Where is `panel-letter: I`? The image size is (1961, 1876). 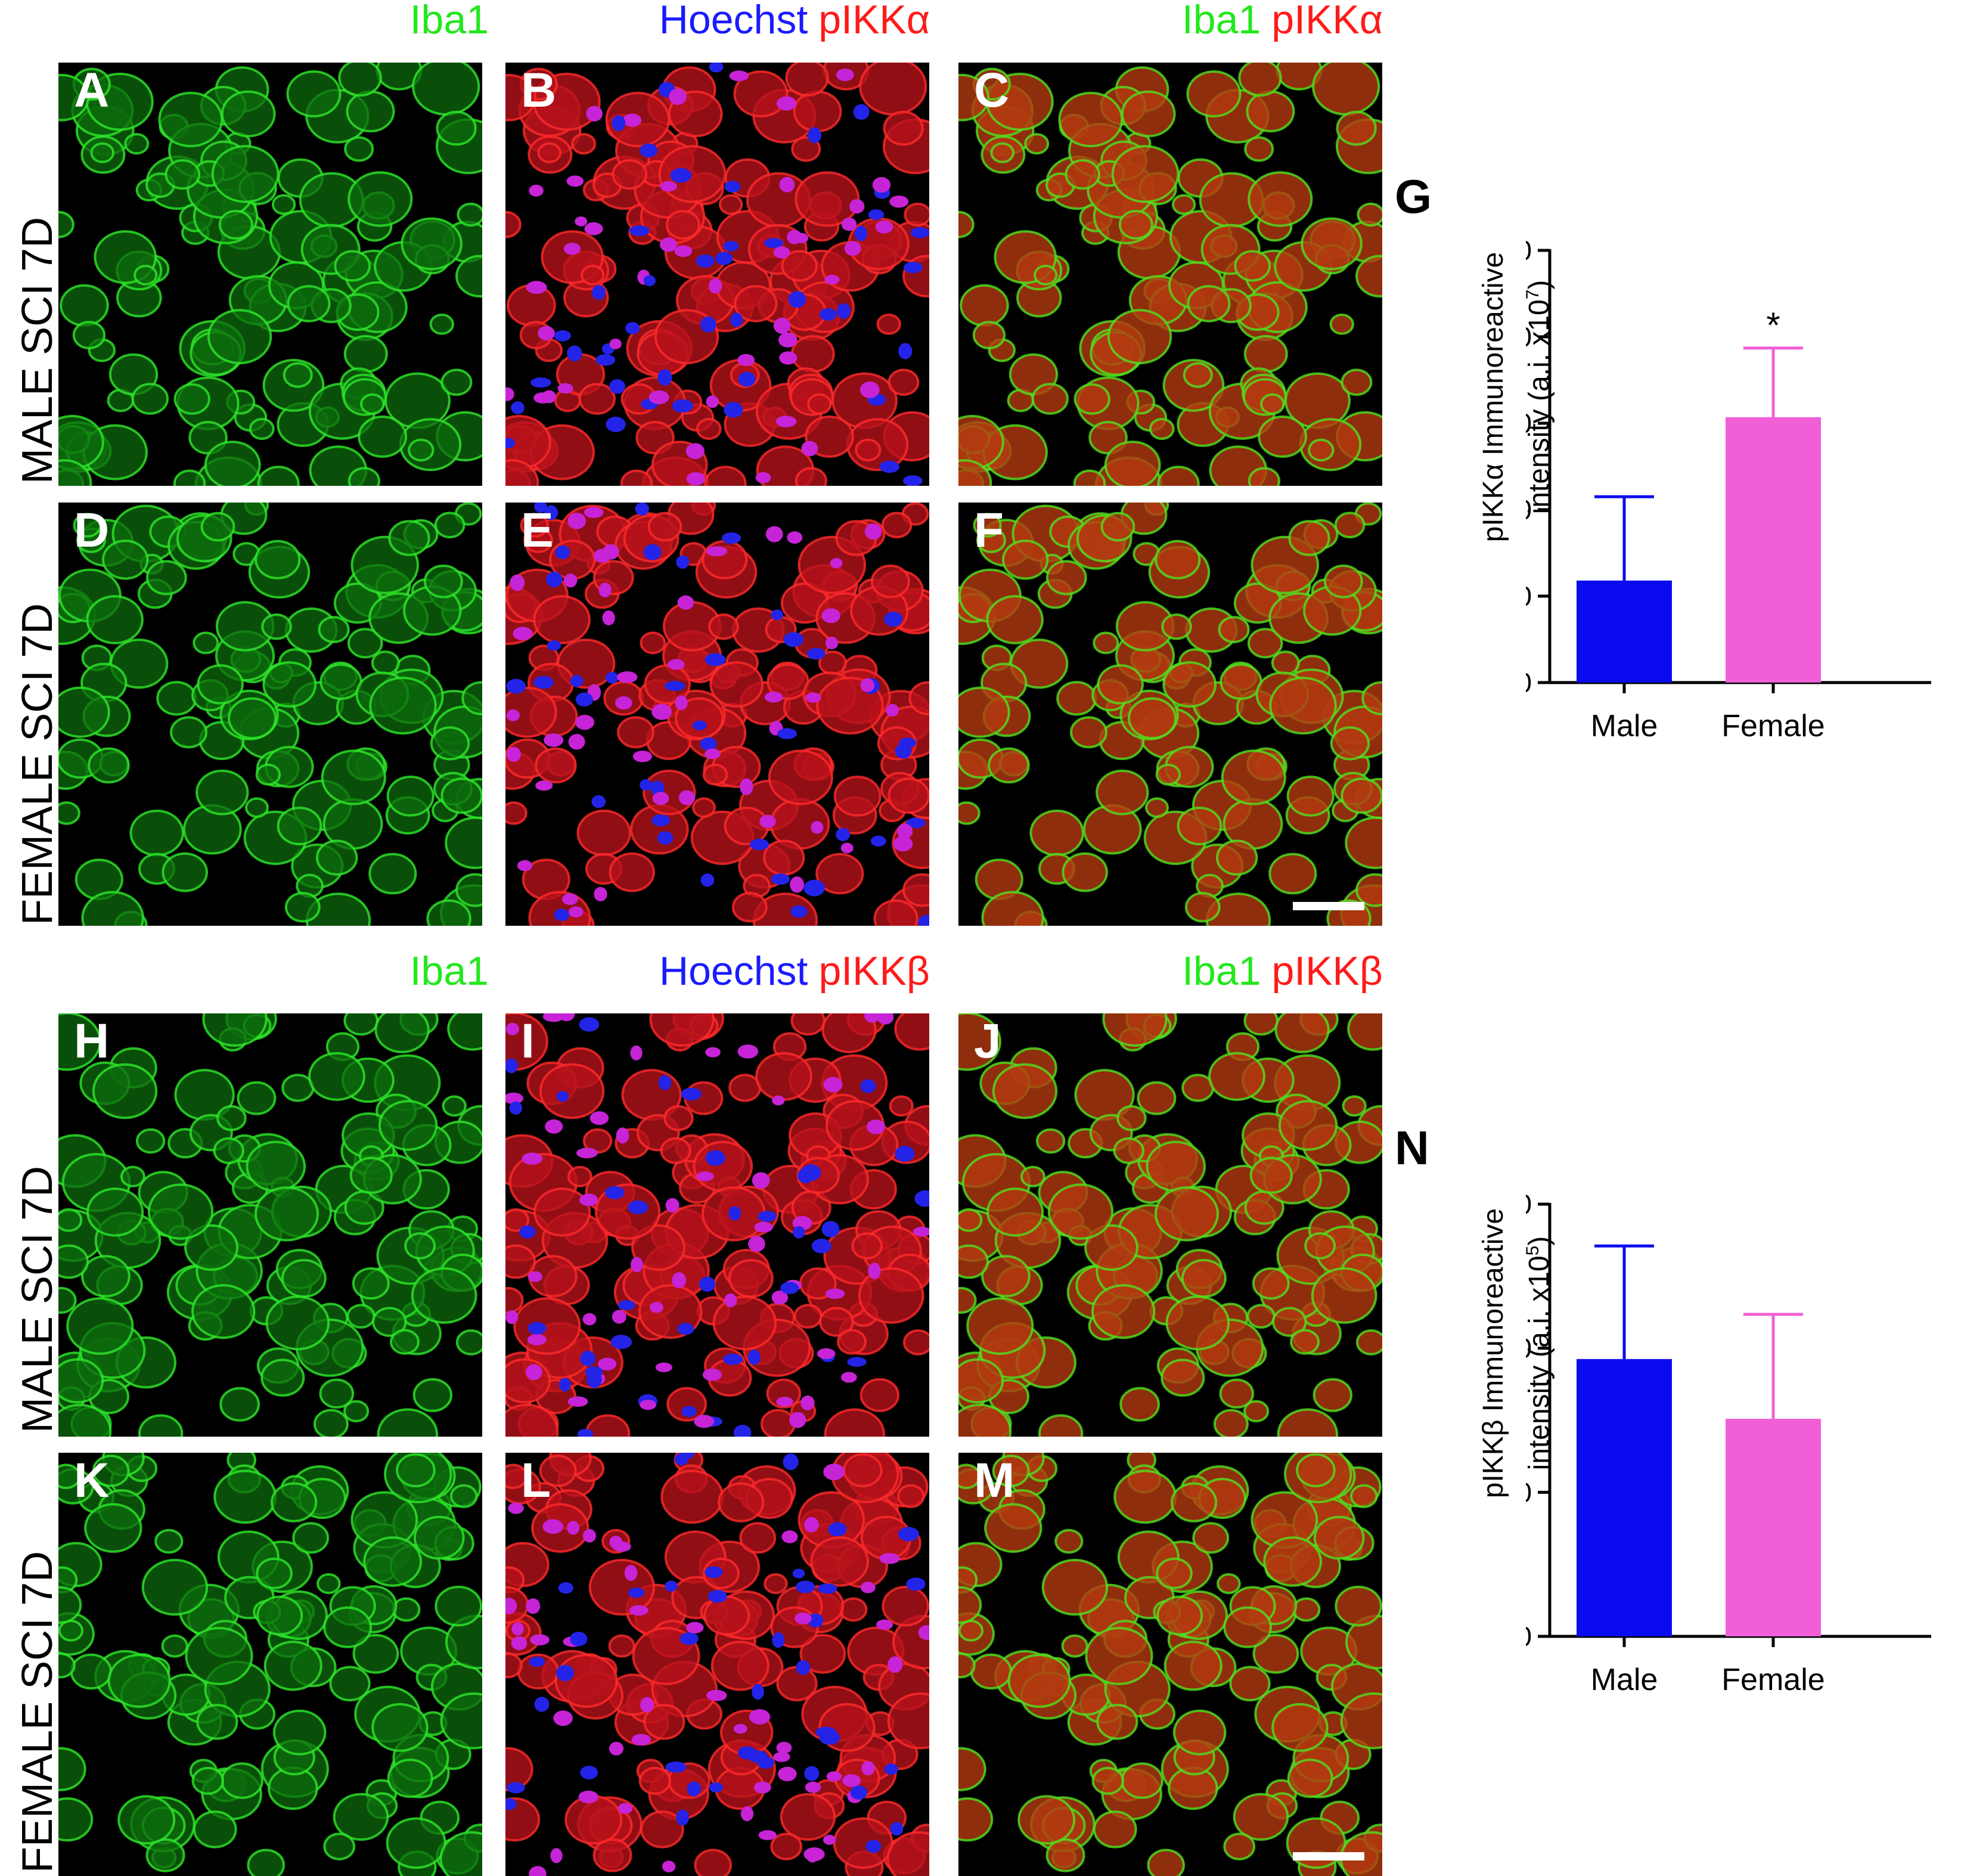
panel-letter: I is located at coordinates (528, 1041).